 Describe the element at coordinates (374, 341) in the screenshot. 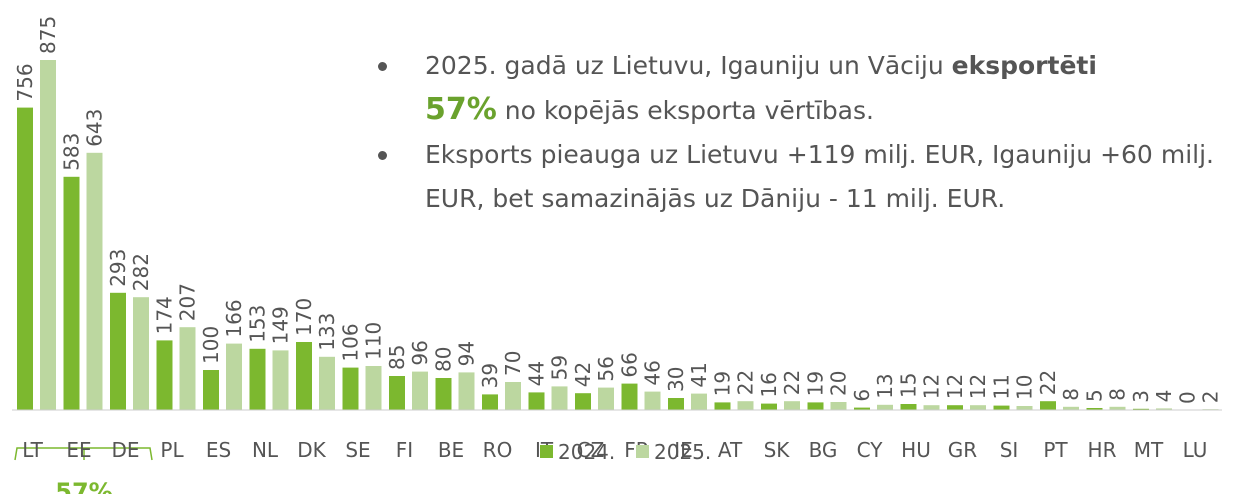

I see `value-label: 110` at that location.